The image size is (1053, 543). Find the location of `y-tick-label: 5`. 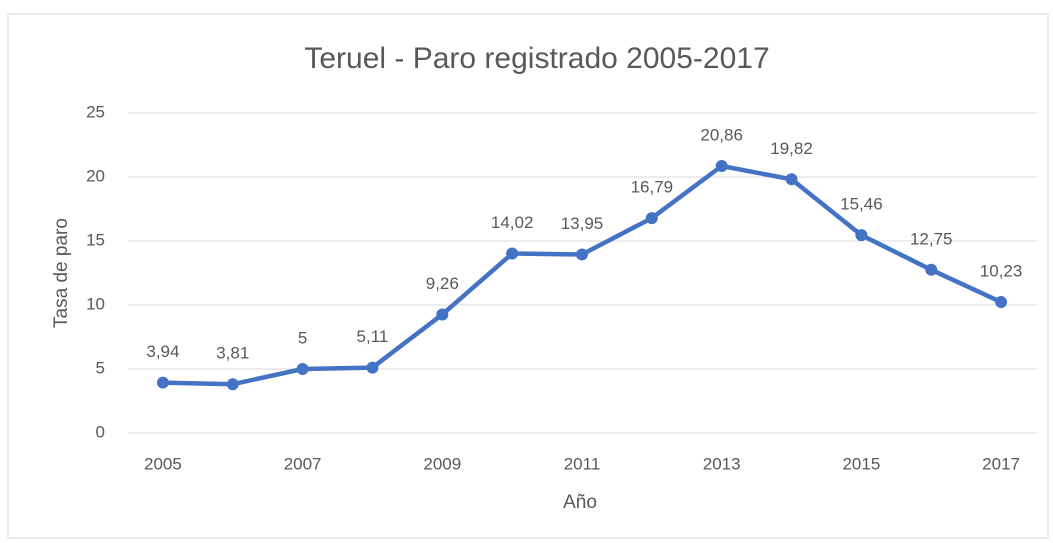

y-tick-label: 5 is located at coordinates (100, 367).